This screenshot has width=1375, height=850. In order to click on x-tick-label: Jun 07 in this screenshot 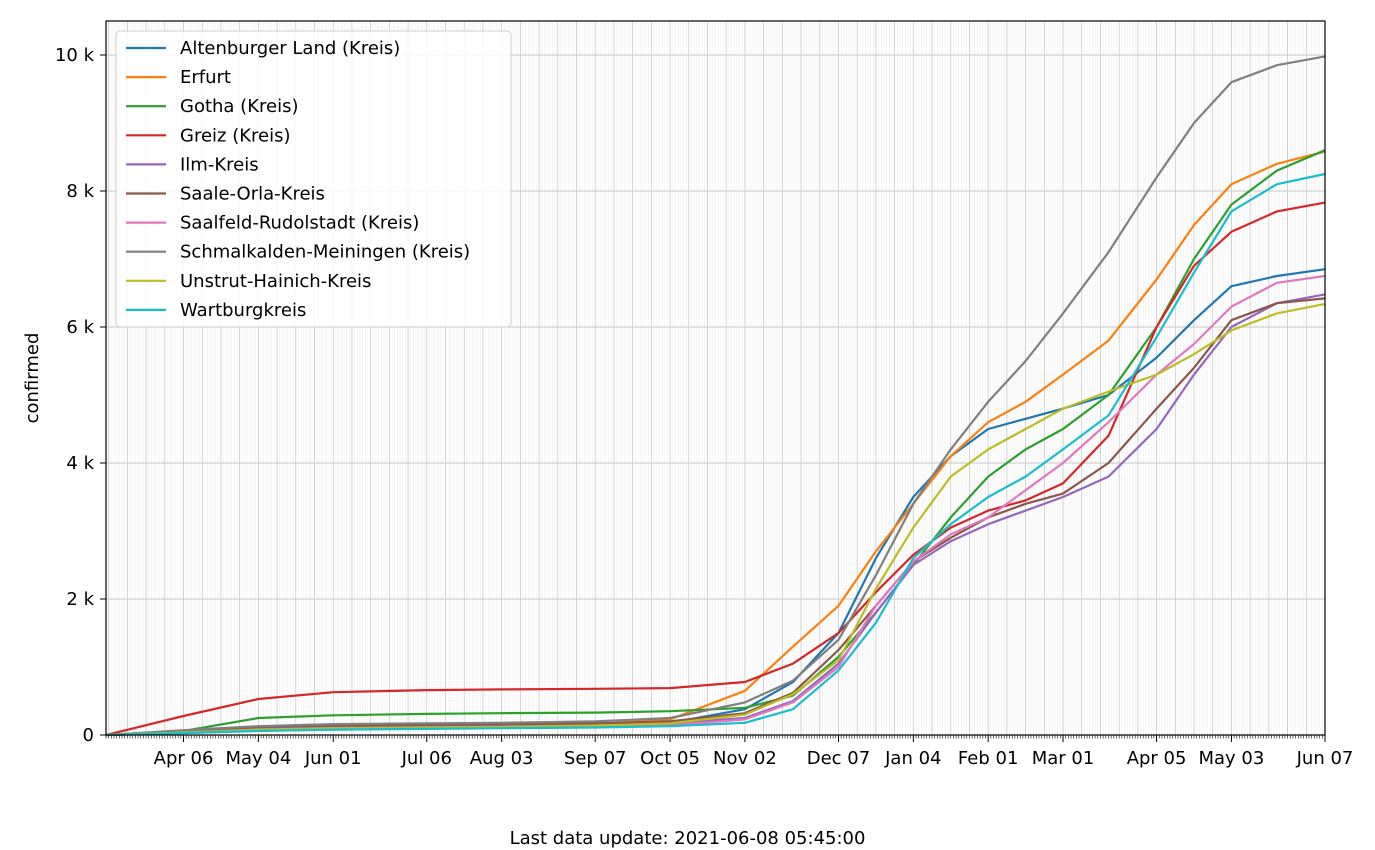, I will do `click(1325, 758)`.